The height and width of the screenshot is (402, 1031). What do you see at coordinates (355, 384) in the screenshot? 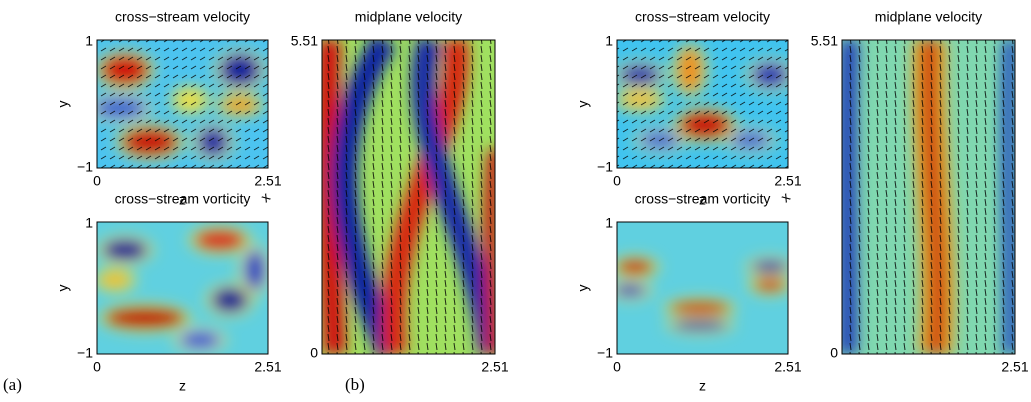
I see `panel-label: (b)` at bounding box center [355, 384].